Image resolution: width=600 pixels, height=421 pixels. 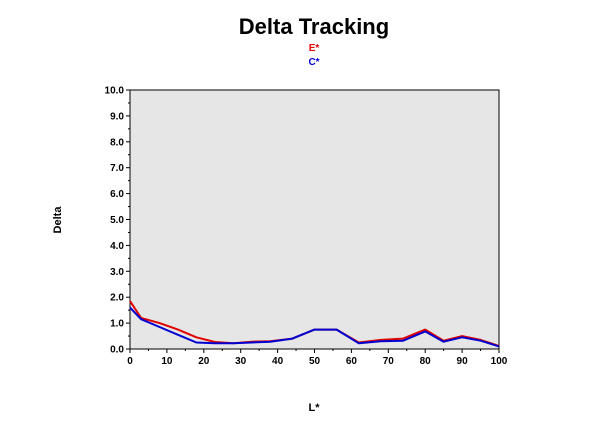 I want to click on y-tick-label: 5.0, so click(x=117, y=220).